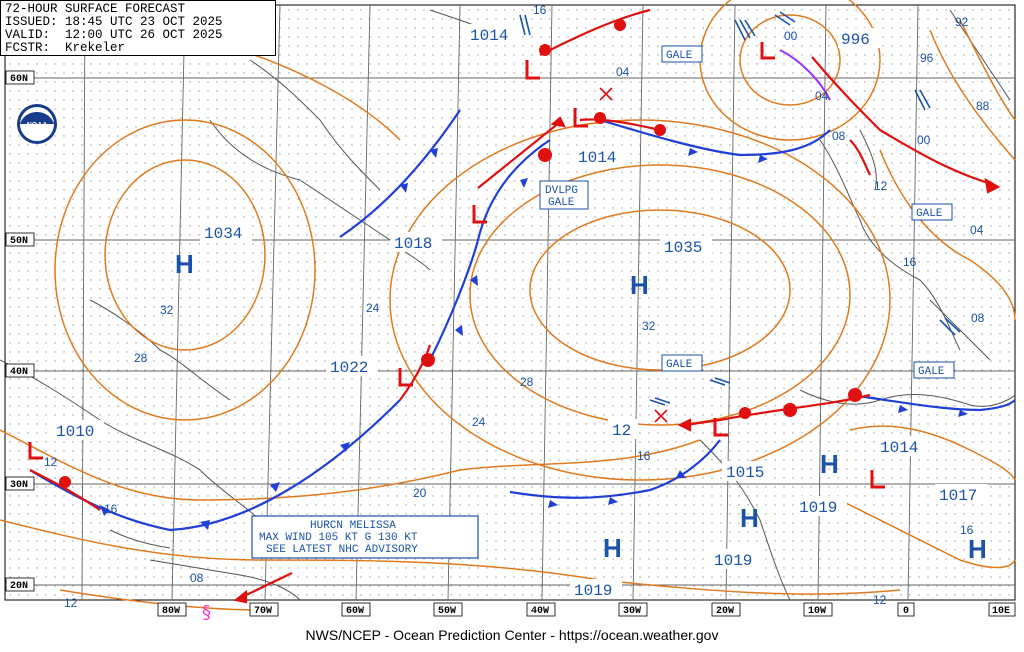 This screenshot has width=1024, height=652. Describe the element at coordinates (19, 241) in the screenshot. I see `lat-label-50n: 50N` at that location.